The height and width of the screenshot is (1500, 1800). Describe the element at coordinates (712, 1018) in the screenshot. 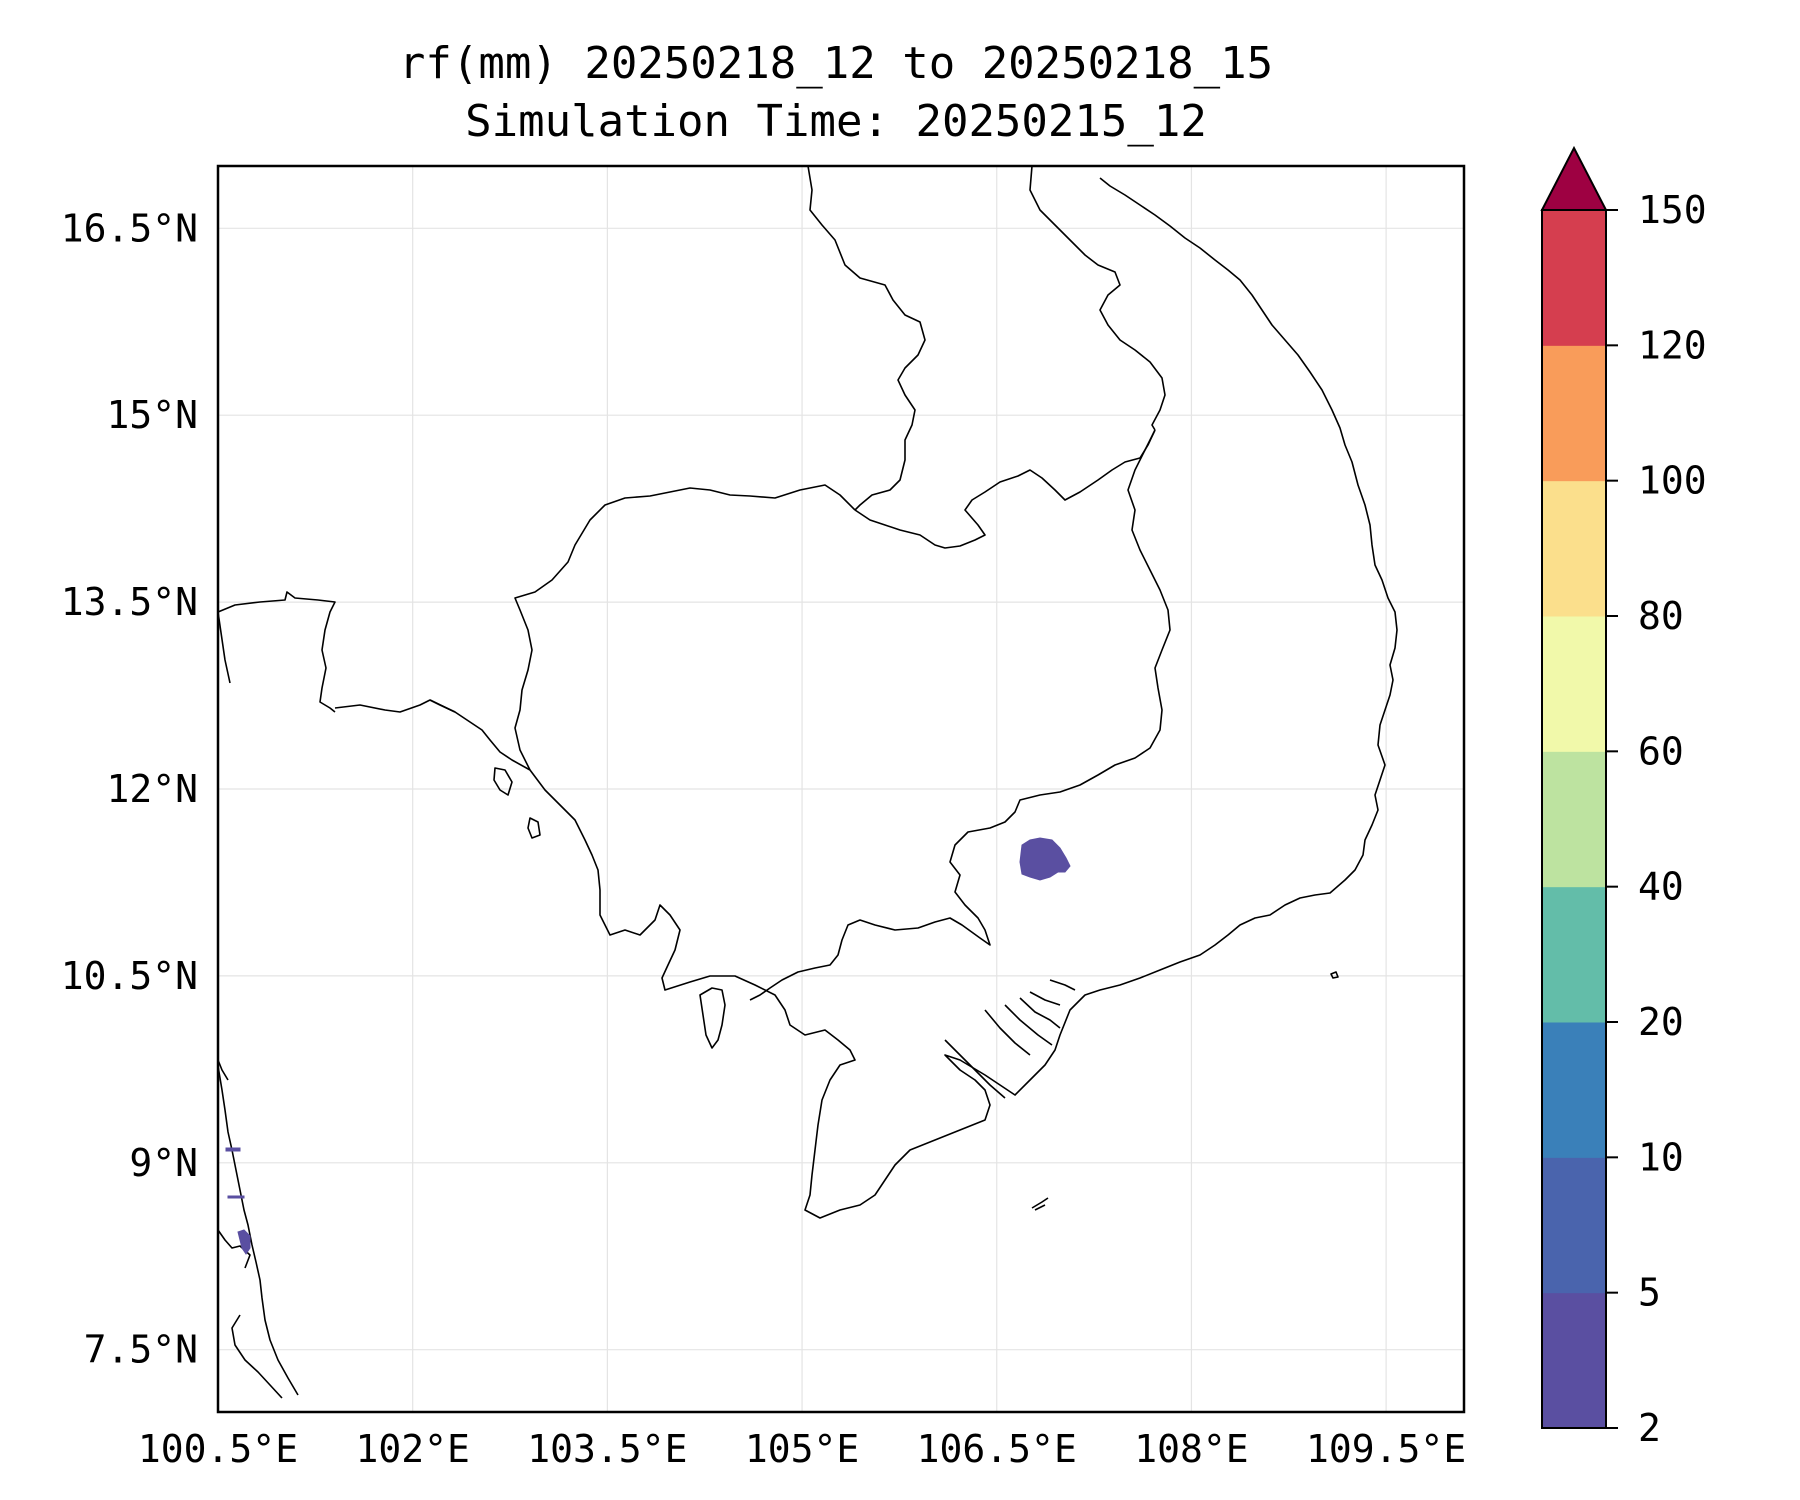

I see `island-phu-quoc` at that location.